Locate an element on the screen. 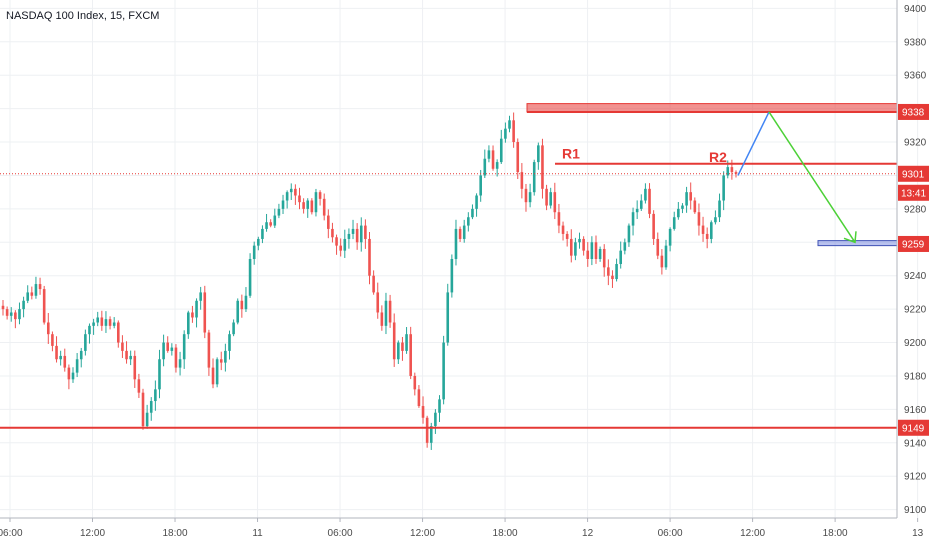 The image size is (932, 550). y-tick-label: 9160 is located at coordinates (915, 410).